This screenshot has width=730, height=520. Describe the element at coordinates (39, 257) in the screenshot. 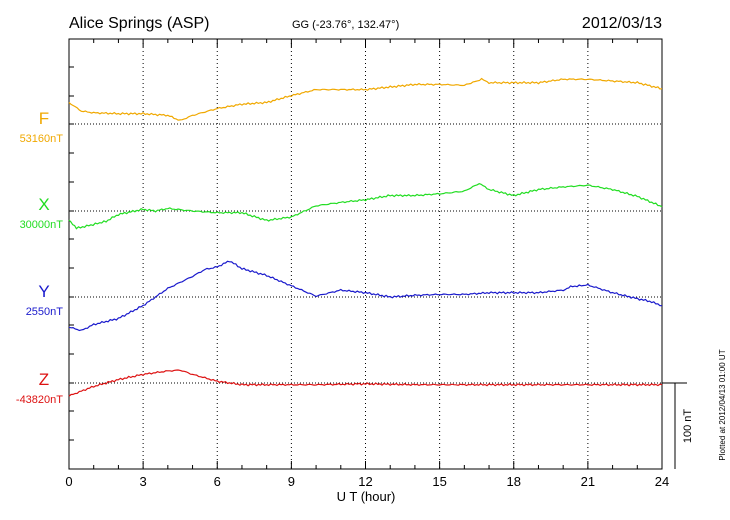

I see `series-labels: F 53160nT X 30000nT Y 2550nT Z -43820nT` at that location.